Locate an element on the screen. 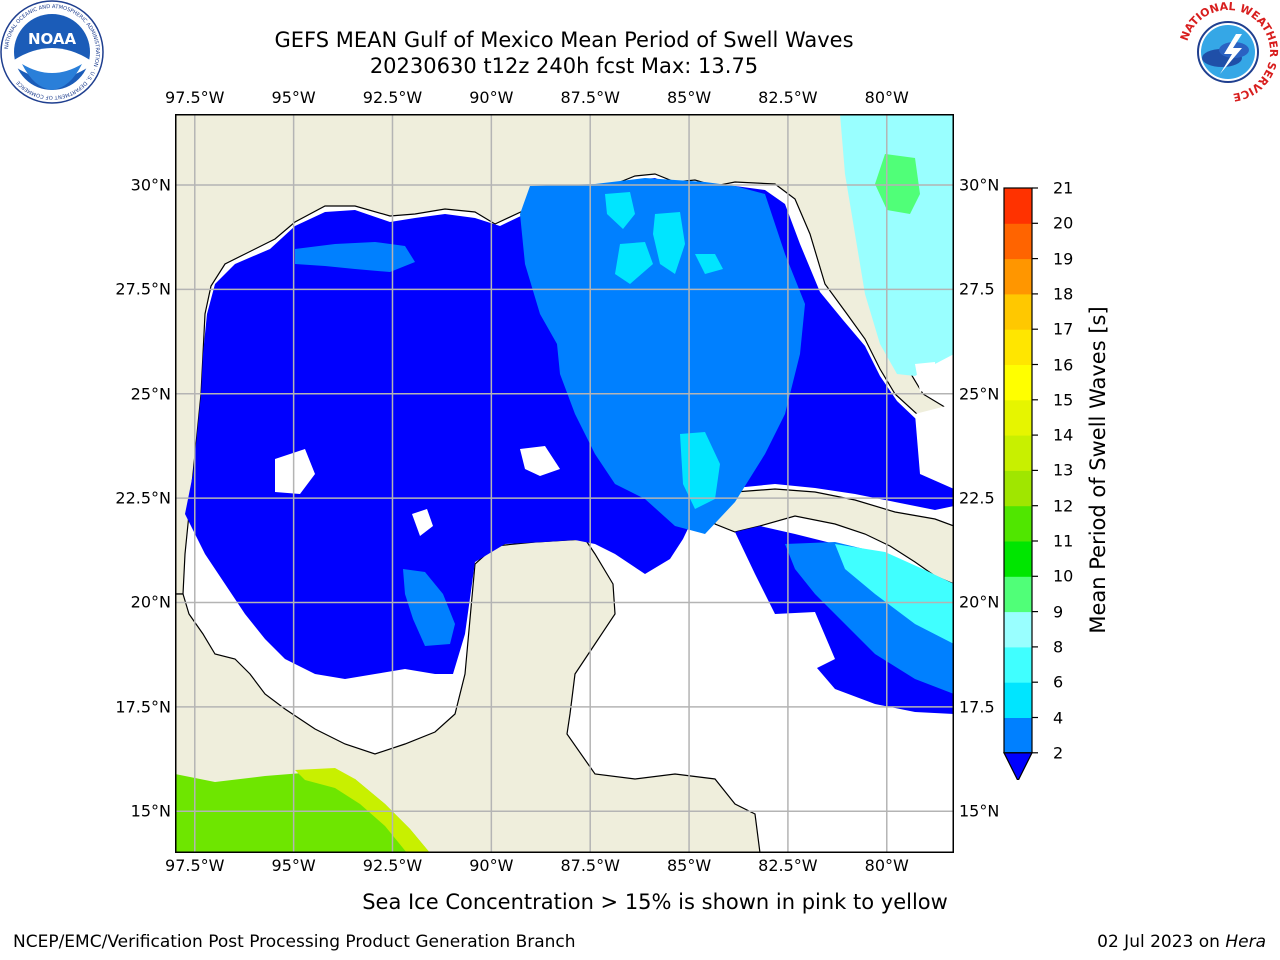 This screenshot has width=1280, height=960. lon-tick-label-bottom: 80°W is located at coordinates (886, 865).